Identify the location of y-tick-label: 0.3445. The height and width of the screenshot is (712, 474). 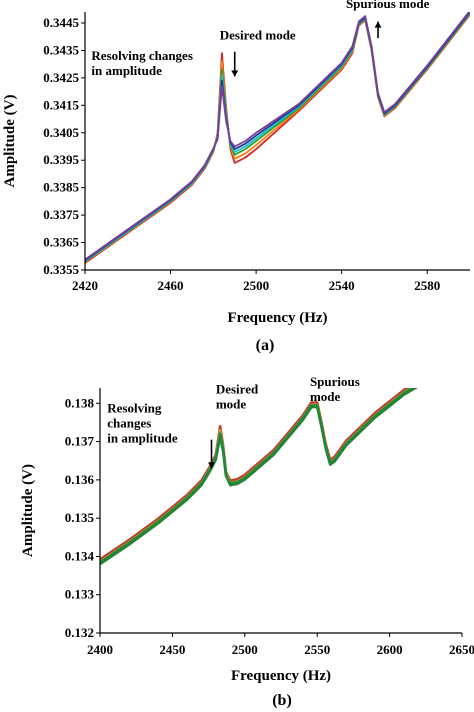
(61, 22).